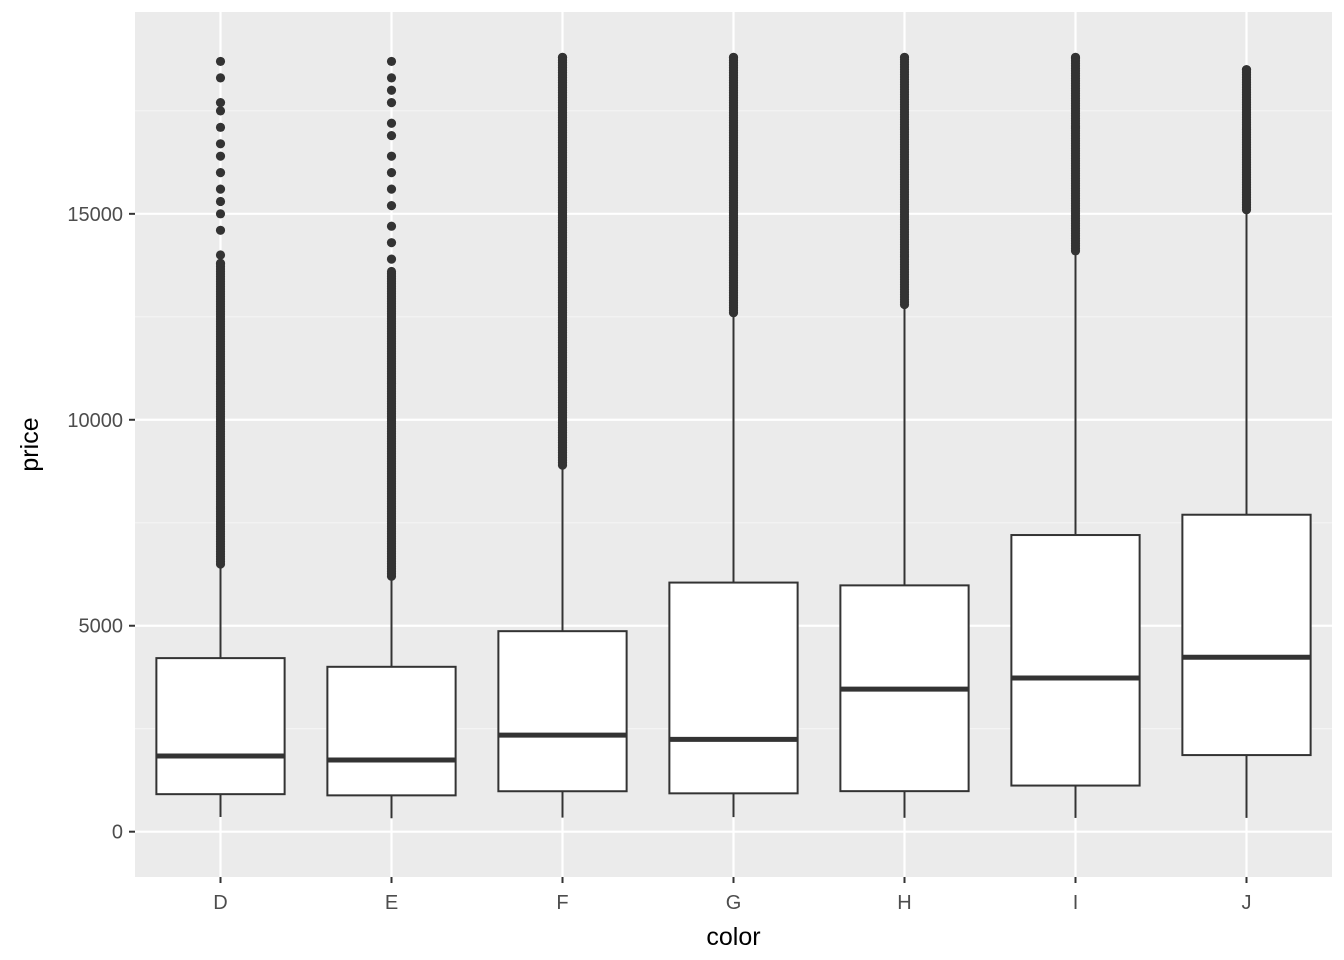 The width and height of the screenshot is (1344, 960). Describe the element at coordinates (220, 635) in the screenshot. I see `box-D` at that location.